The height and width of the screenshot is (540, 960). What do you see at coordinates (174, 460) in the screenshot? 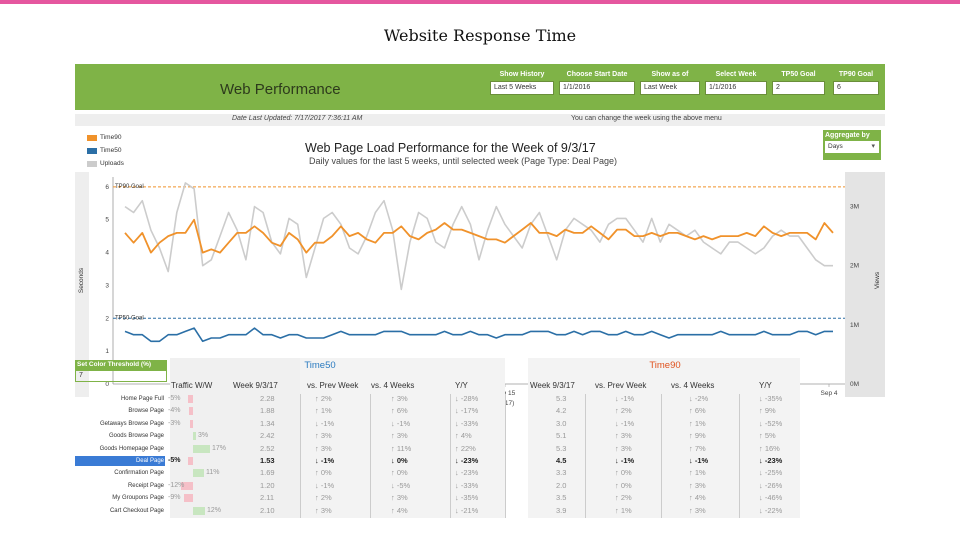
I see `traffic-value: -5%` at bounding box center [174, 460].